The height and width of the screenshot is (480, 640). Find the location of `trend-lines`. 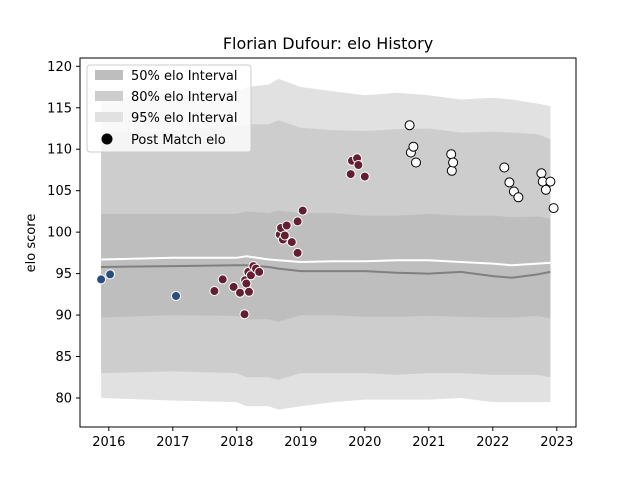

trend-lines is located at coordinates (326, 267).